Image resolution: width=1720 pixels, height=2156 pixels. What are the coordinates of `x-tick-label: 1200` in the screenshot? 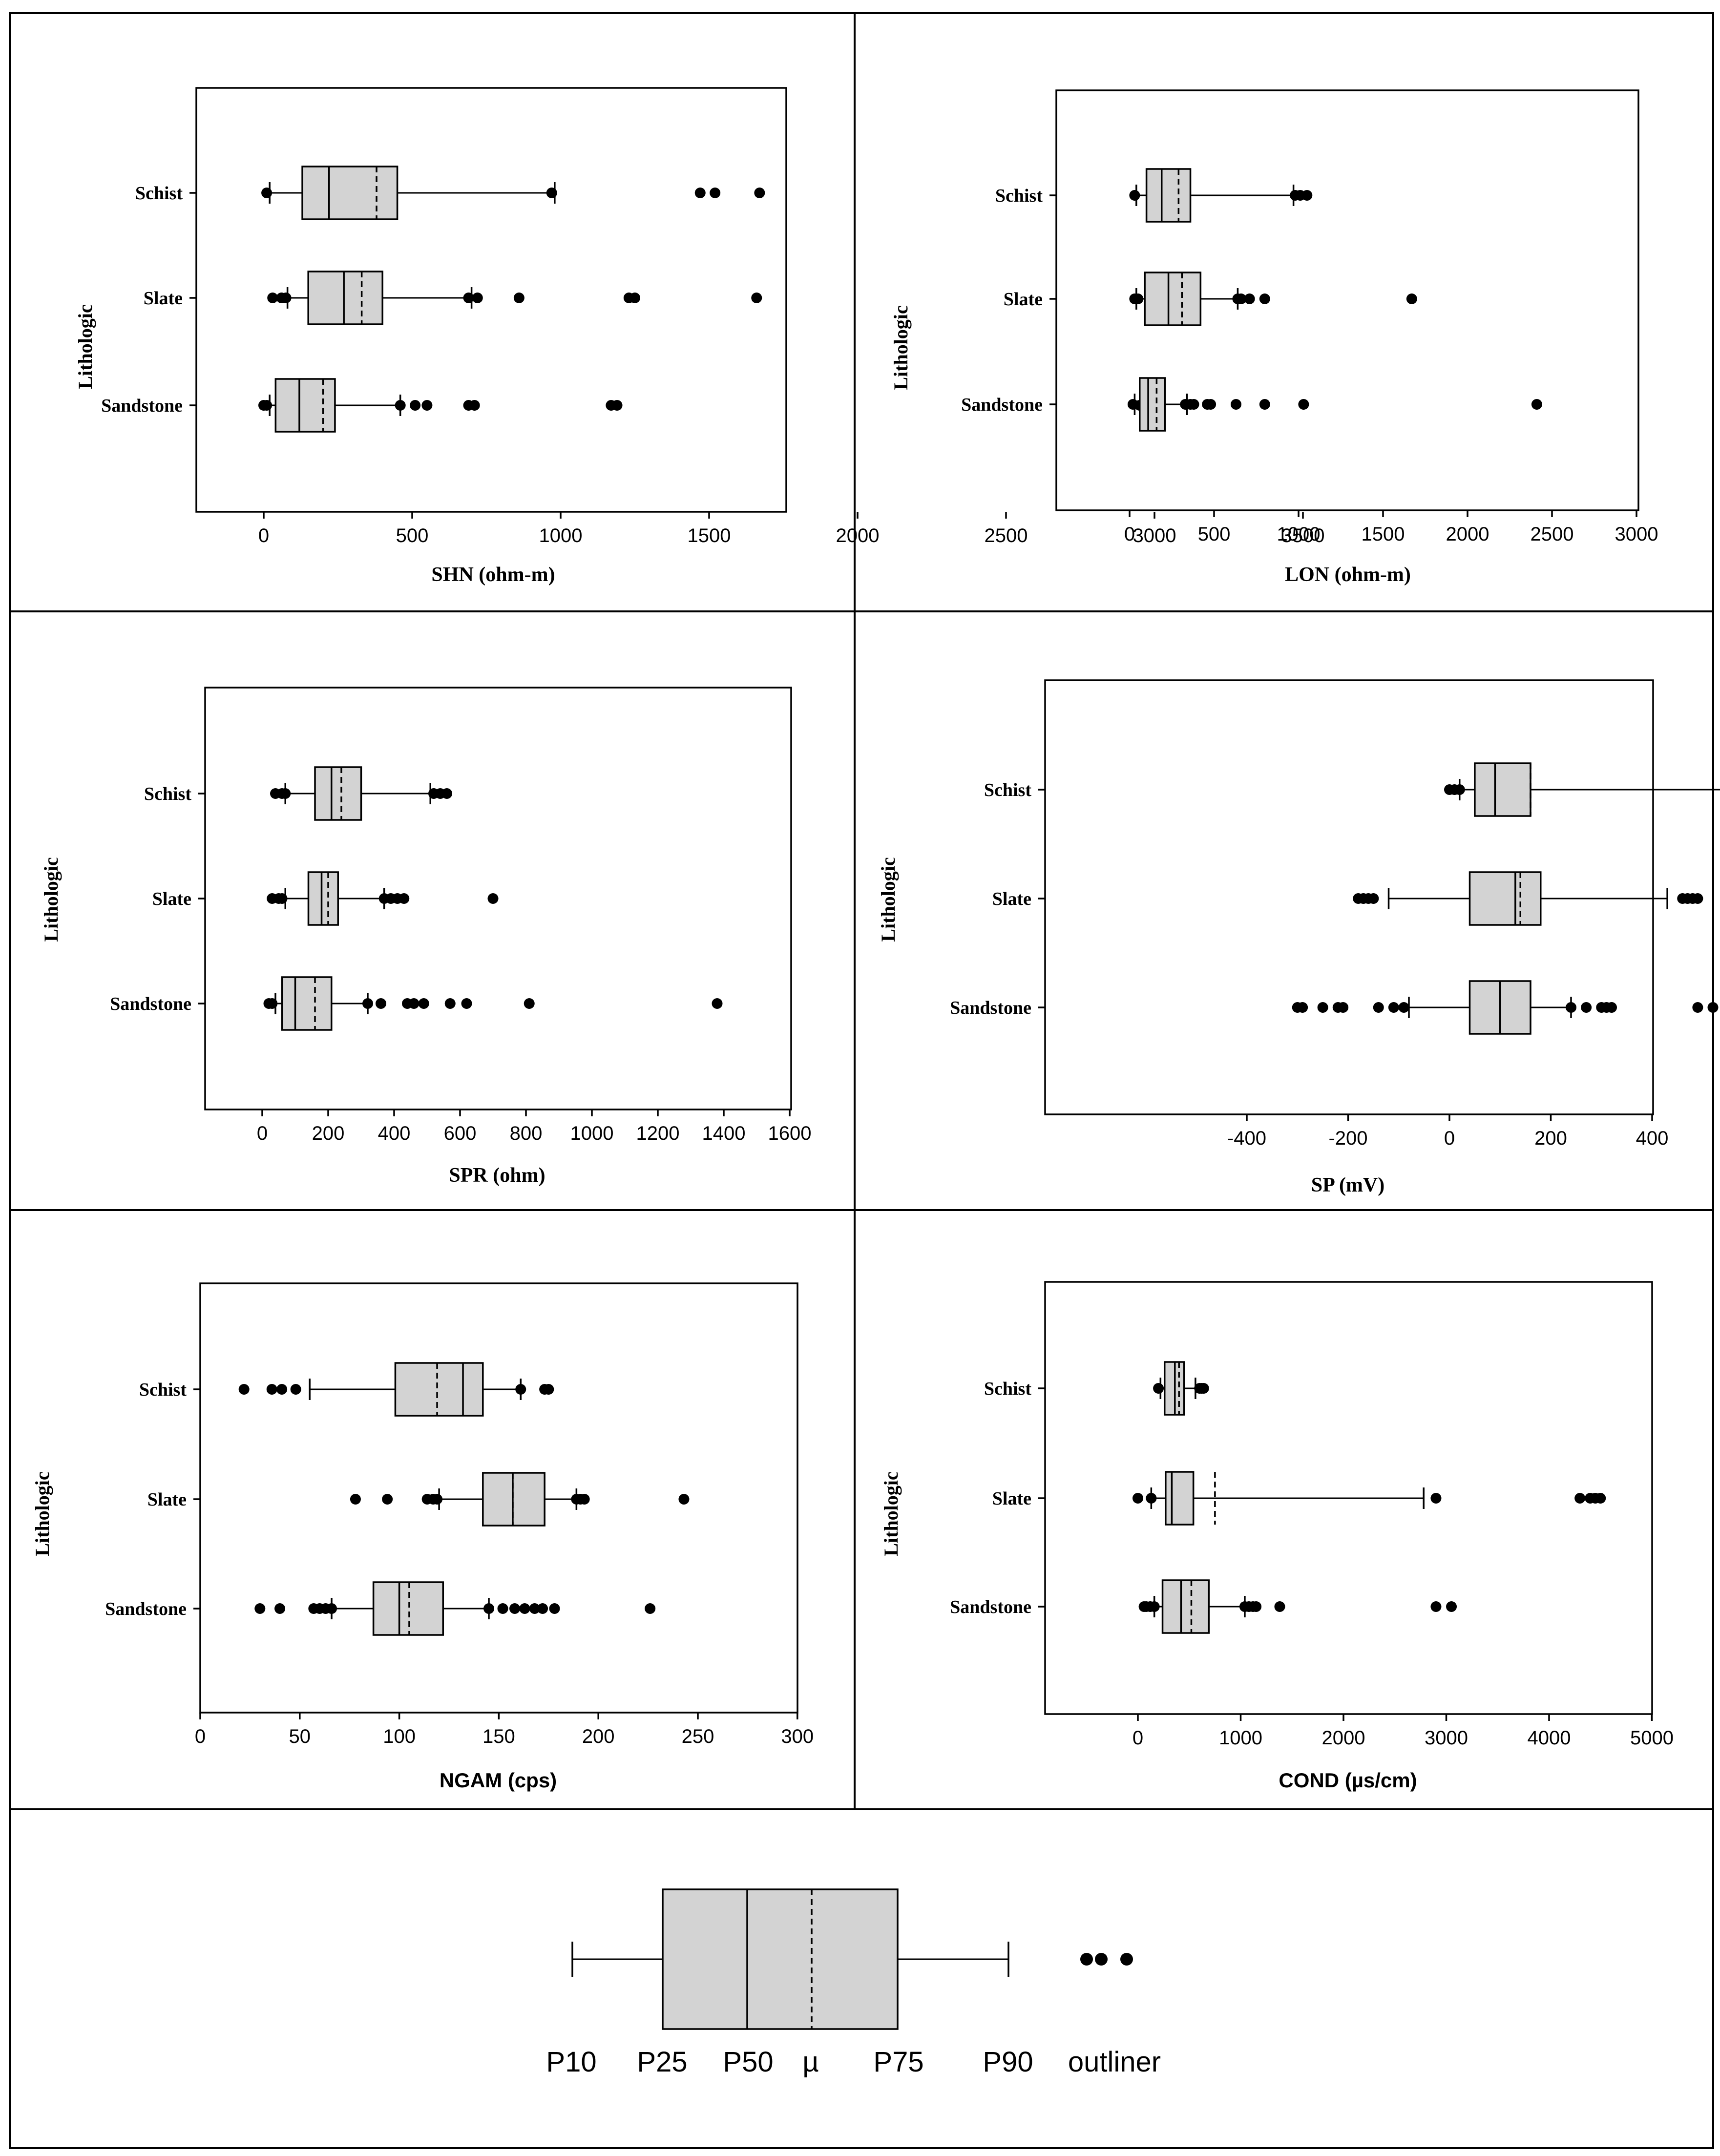 It's located at (658, 1133).